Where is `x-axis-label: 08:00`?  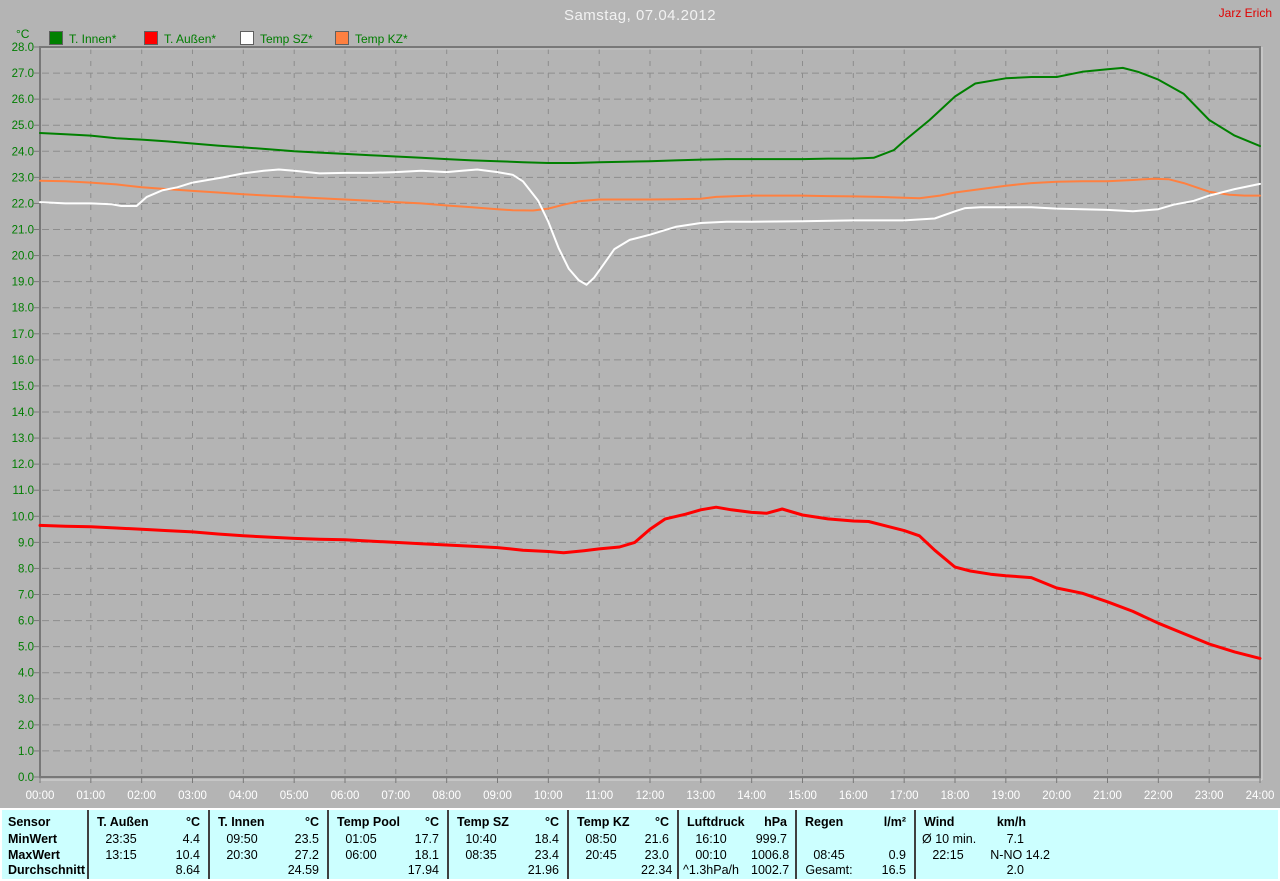
x-axis-label: 08:00 is located at coordinates (446, 796).